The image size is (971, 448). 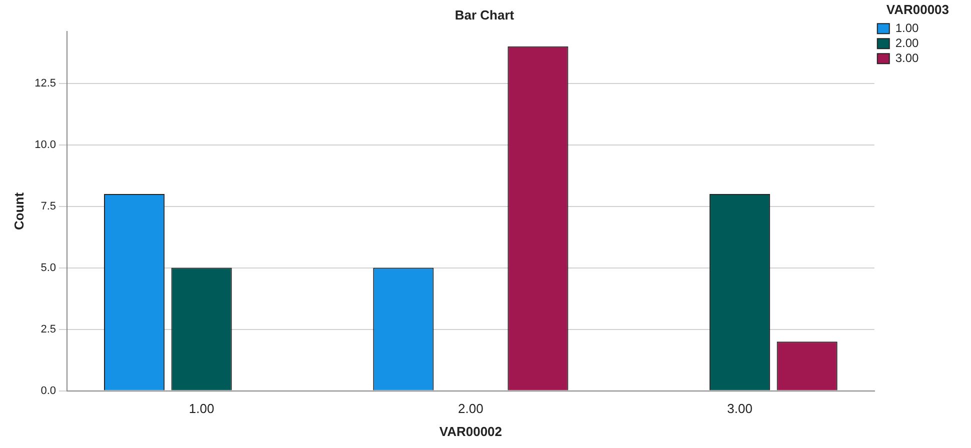 I want to click on legend-label: 3.00, so click(x=907, y=57).